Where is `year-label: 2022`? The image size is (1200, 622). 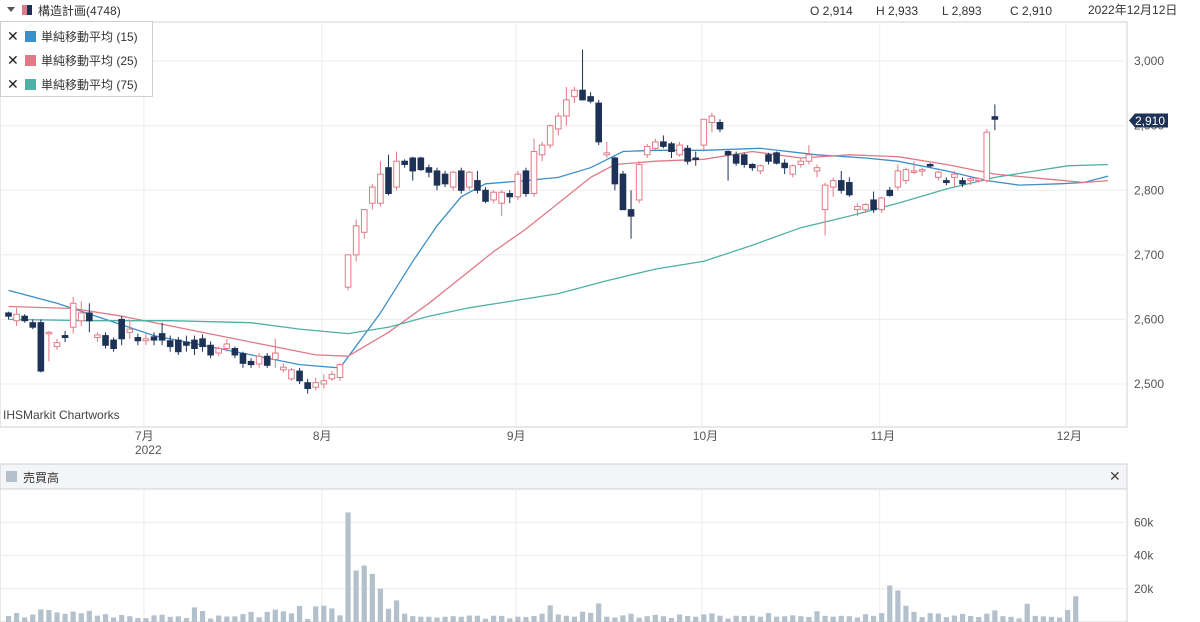 year-label: 2022 is located at coordinates (148, 450).